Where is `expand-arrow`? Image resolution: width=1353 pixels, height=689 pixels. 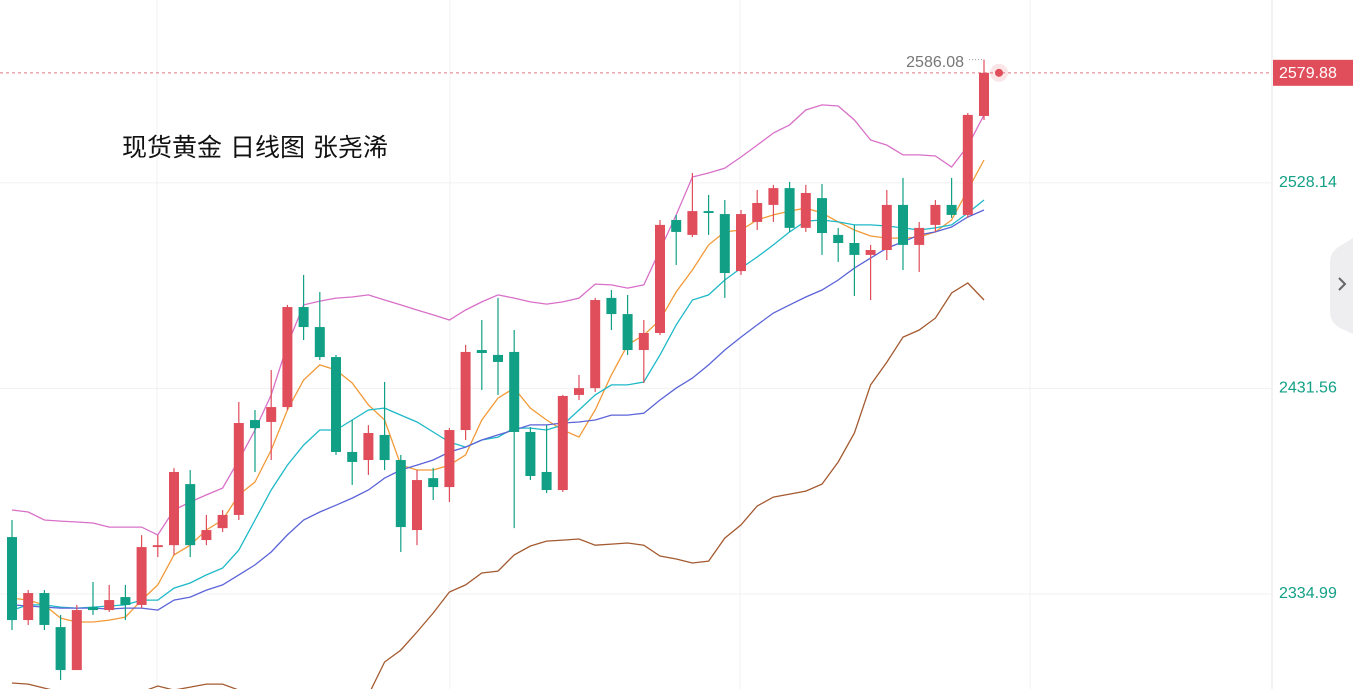
expand-arrow is located at coordinates (1342, 284).